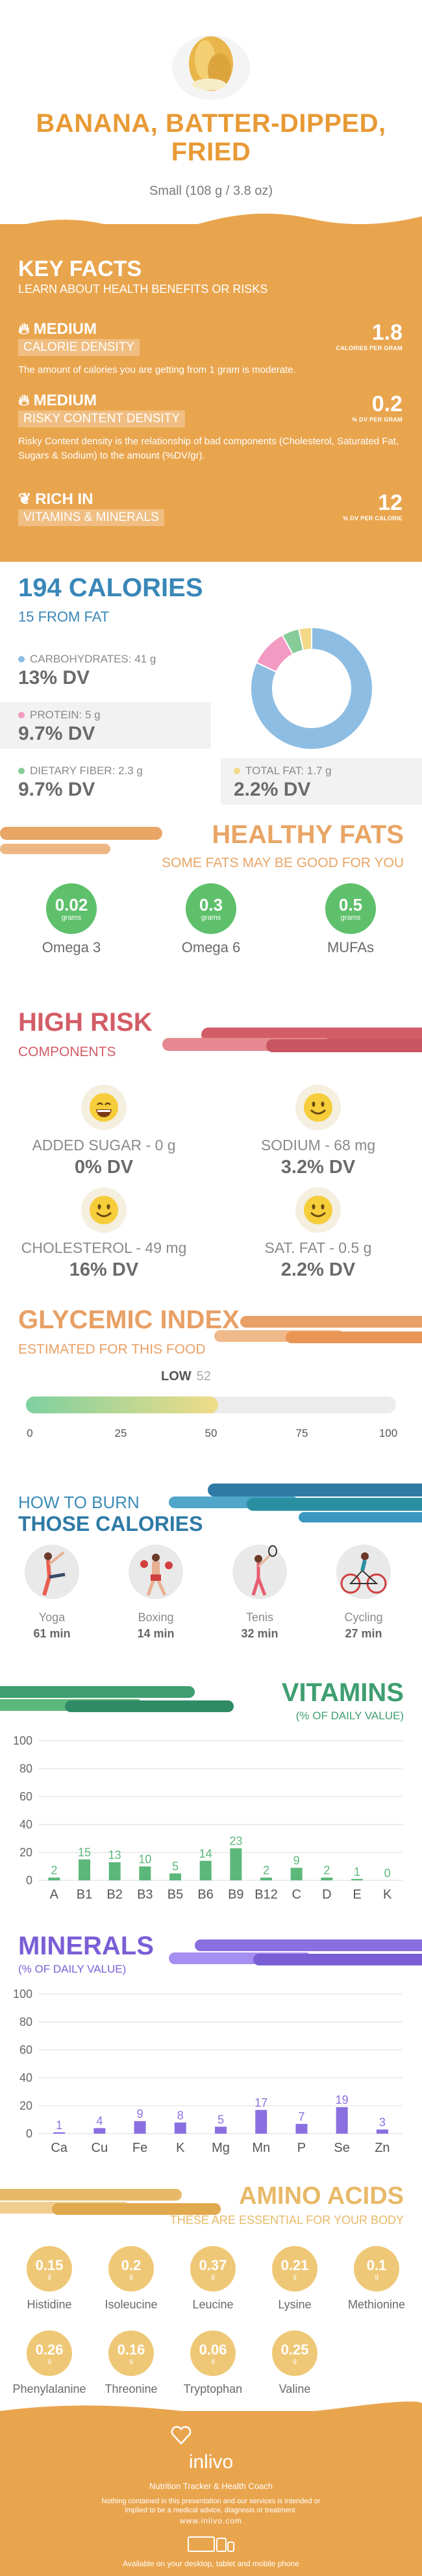 Image resolution: width=422 pixels, height=2576 pixels. What do you see at coordinates (22, 659) in the screenshot?
I see `carbohydrates-dot-icon` at bounding box center [22, 659].